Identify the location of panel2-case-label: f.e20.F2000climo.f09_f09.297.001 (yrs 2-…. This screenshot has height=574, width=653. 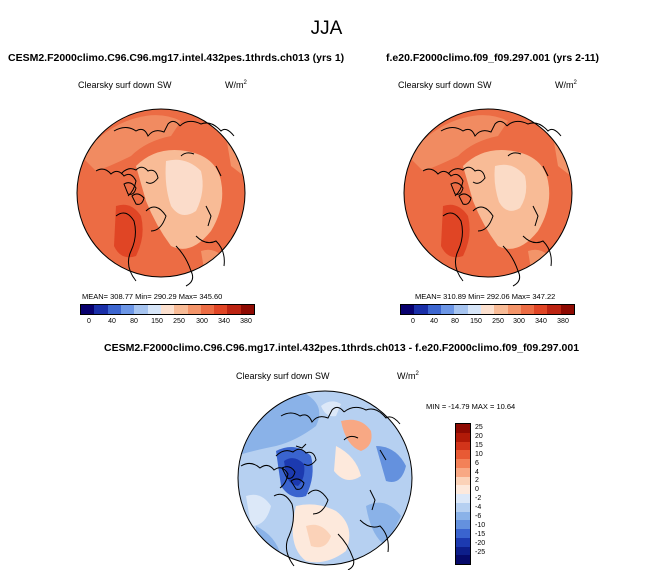
(493, 58).